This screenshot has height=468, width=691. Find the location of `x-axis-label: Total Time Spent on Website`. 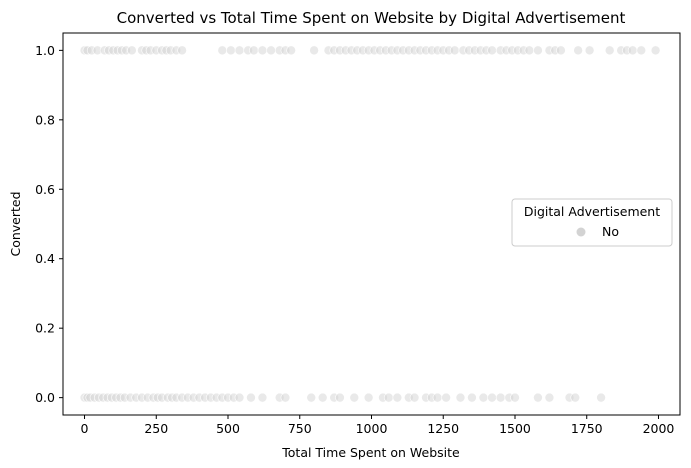

x-axis-label: Total Time Spent on Website is located at coordinates (370, 452).